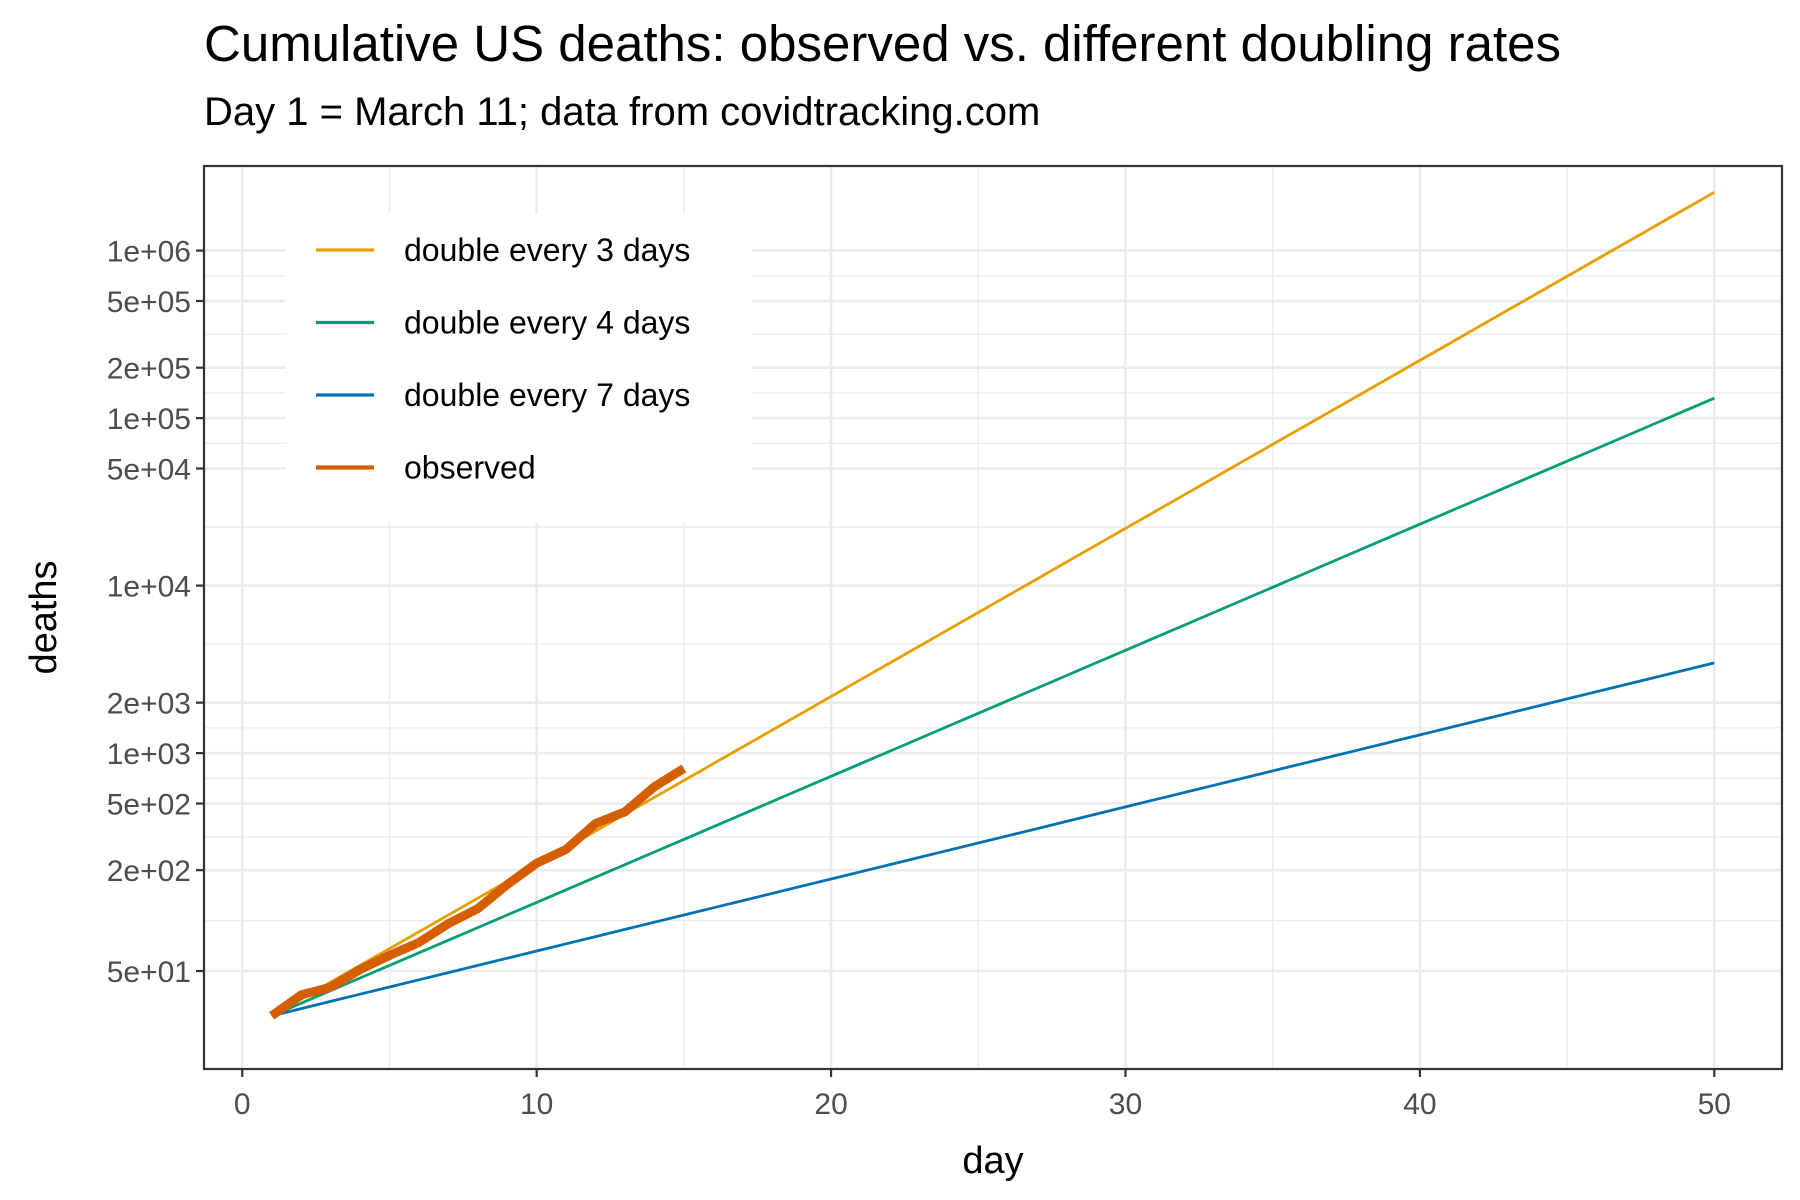 This screenshot has height=1200, width=1800. I want to click on y-tick-label: 5e+04, so click(149, 470).